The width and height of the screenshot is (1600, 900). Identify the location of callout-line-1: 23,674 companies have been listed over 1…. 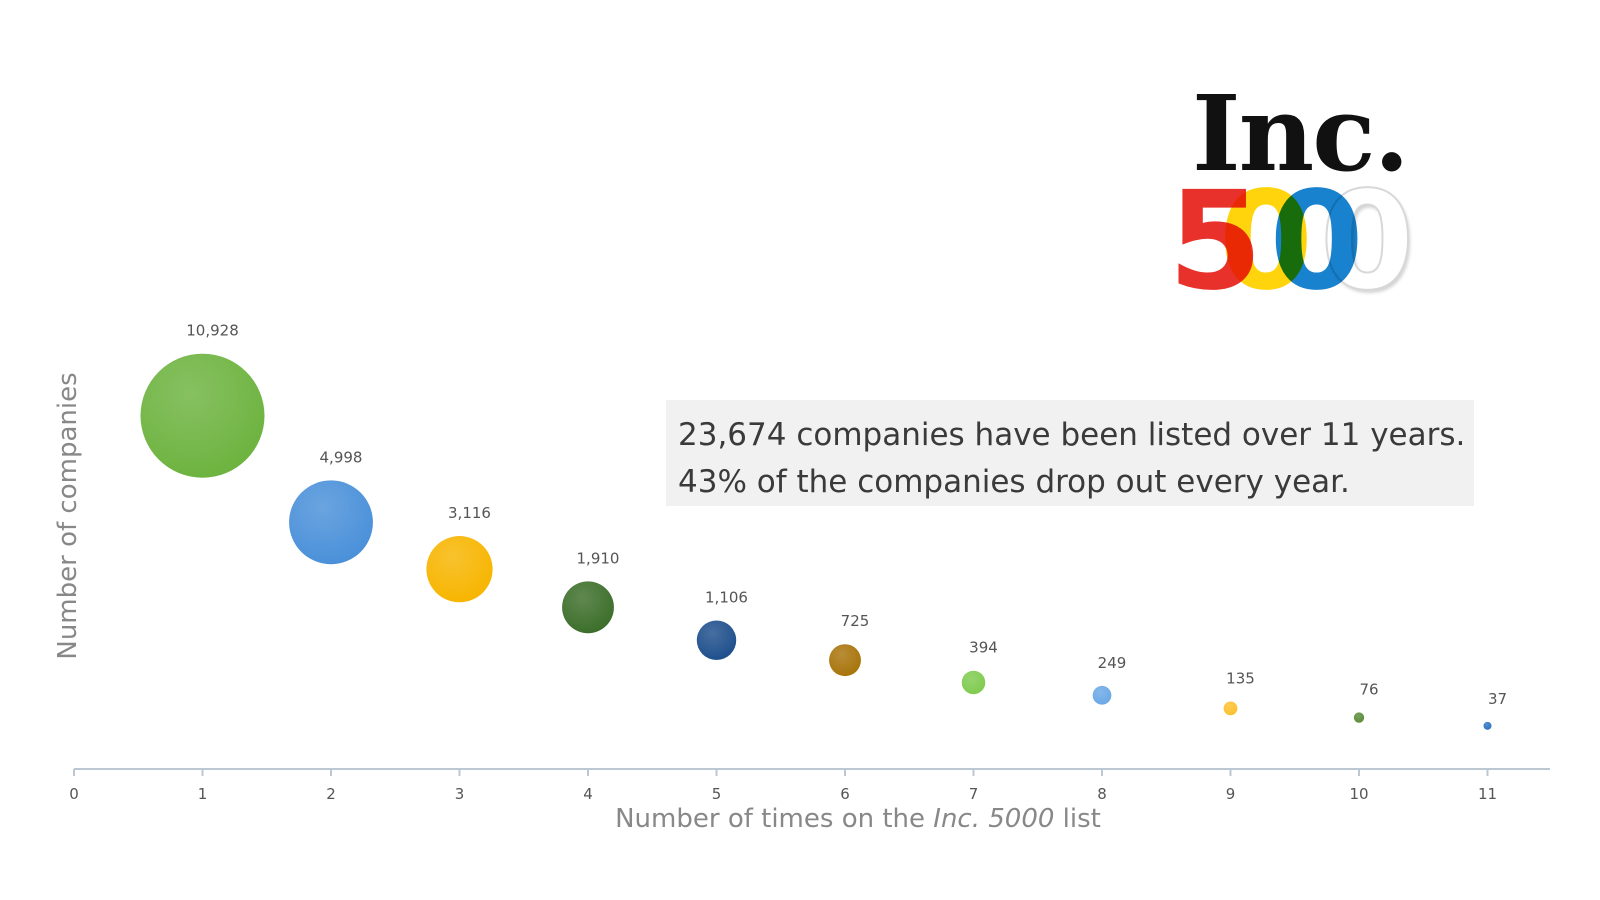
(1072, 435).